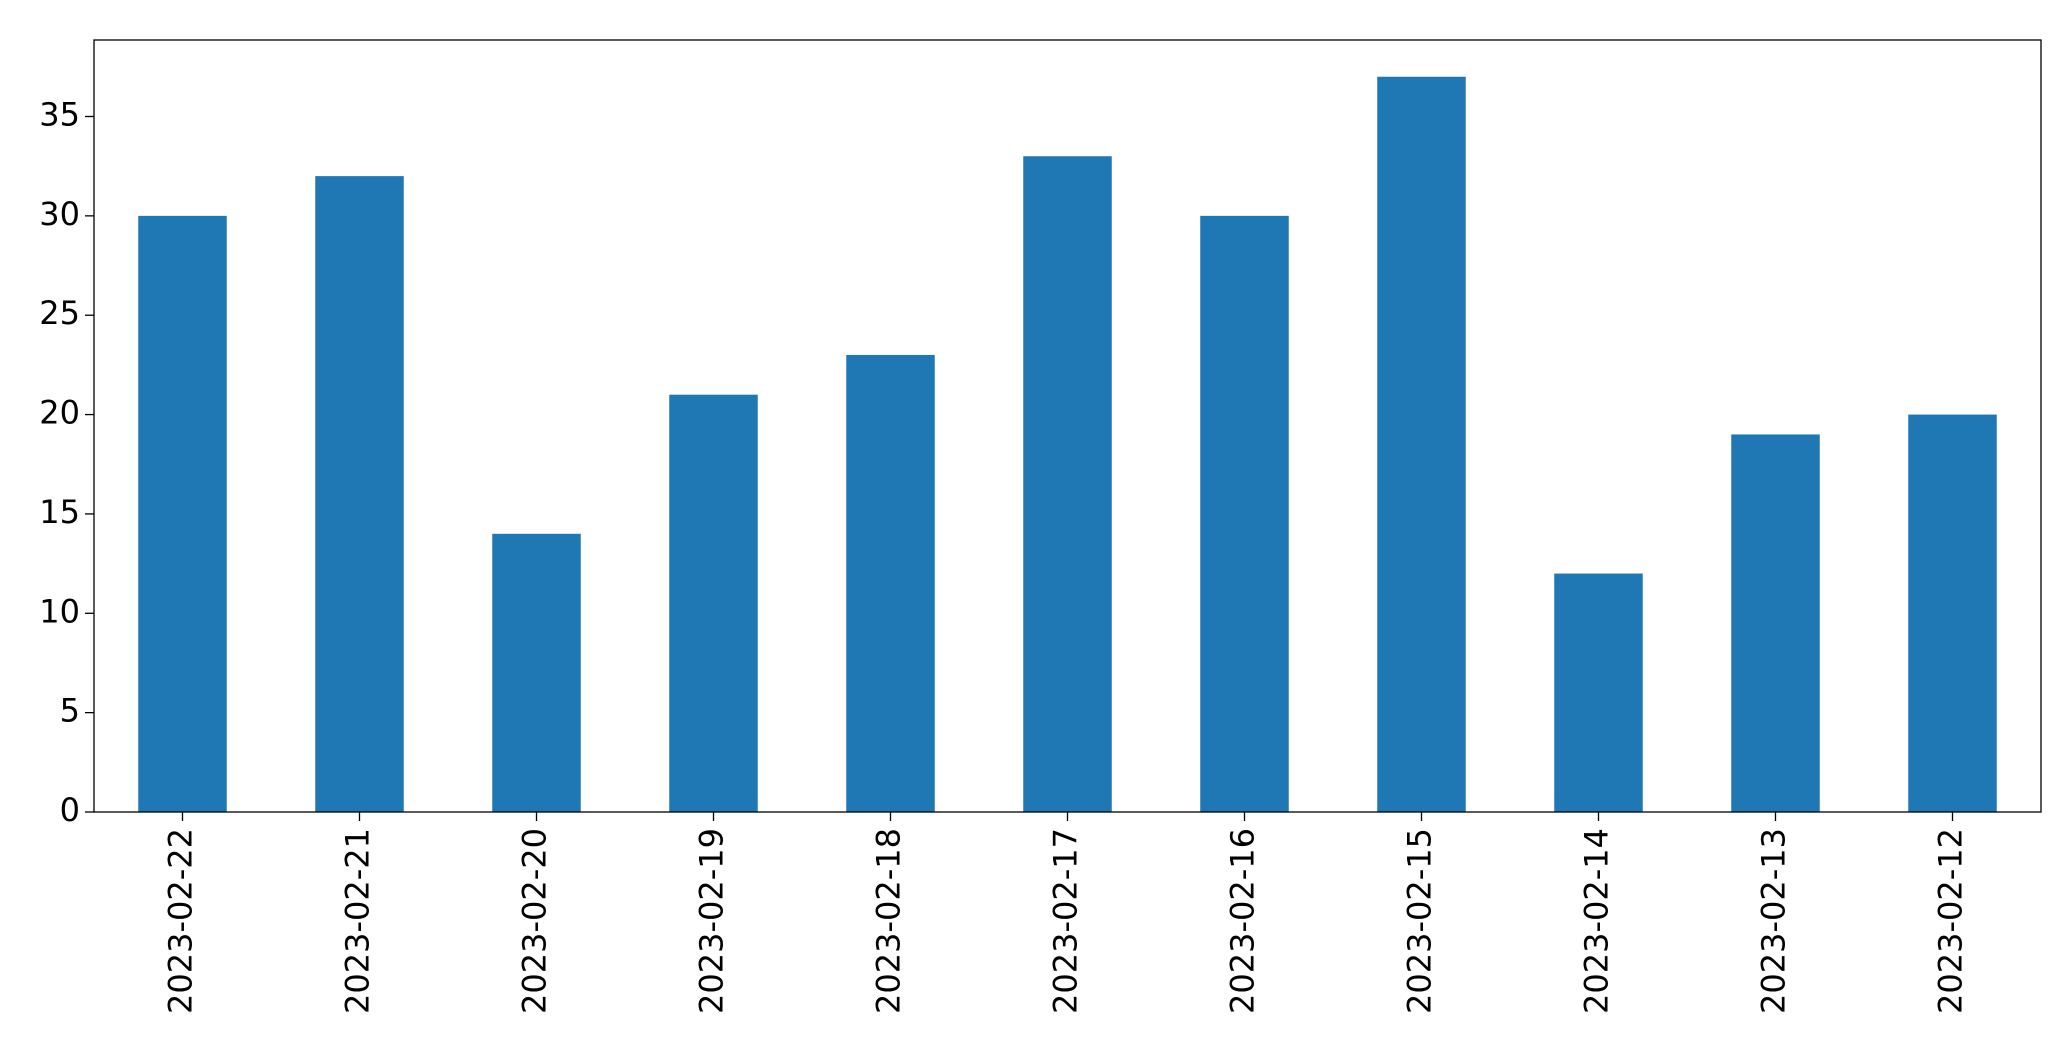 This screenshot has height=1061, width=2071. Describe the element at coordinates (59, 611) in the screenshot. I see `y-tick-label: 10` at that location.